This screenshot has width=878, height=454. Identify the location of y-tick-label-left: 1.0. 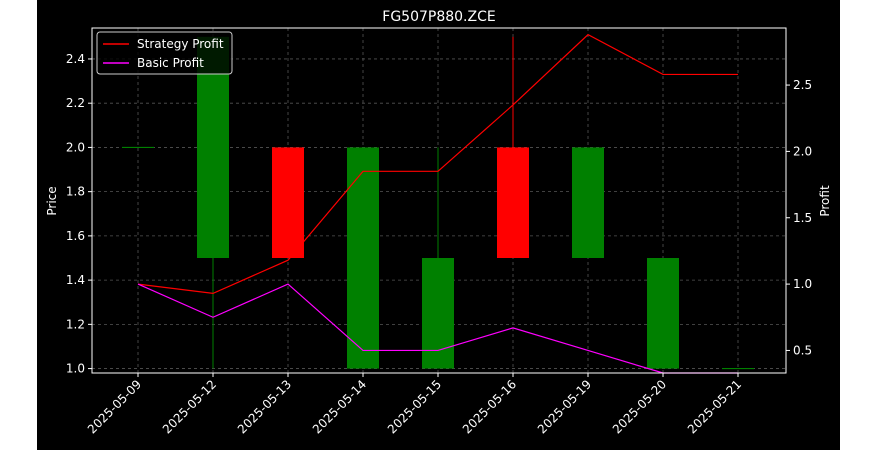
(75, 369).